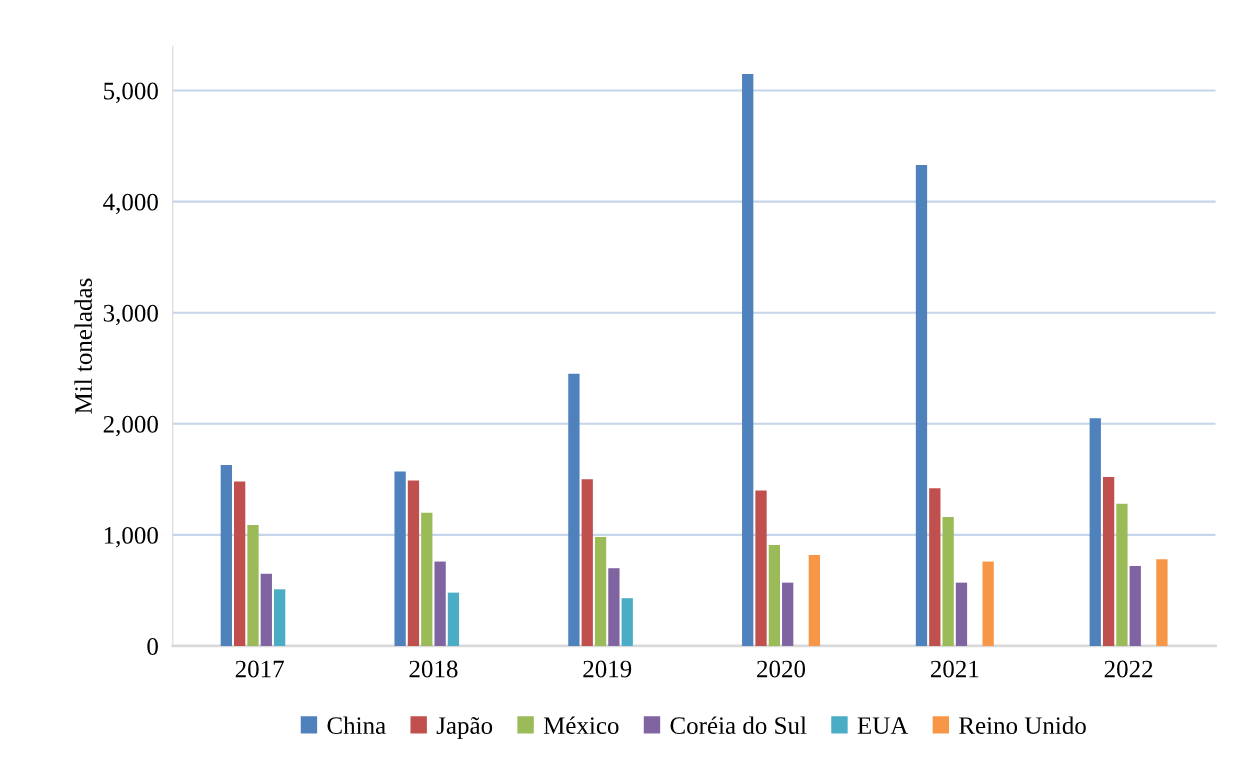 This screenshot has height=769, width=1234. Describe the element at coordinates (356, 725) in the screenshot. I see `legend-label: China` at that location.